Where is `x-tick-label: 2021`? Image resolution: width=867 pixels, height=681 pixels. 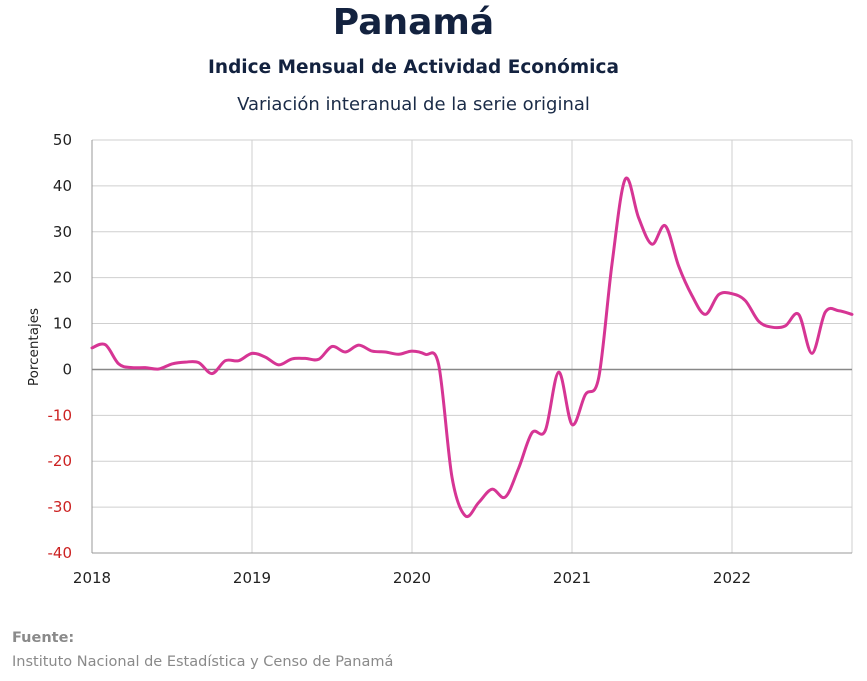 x-tick-label: 2021 is located at coordinates (572, 578).